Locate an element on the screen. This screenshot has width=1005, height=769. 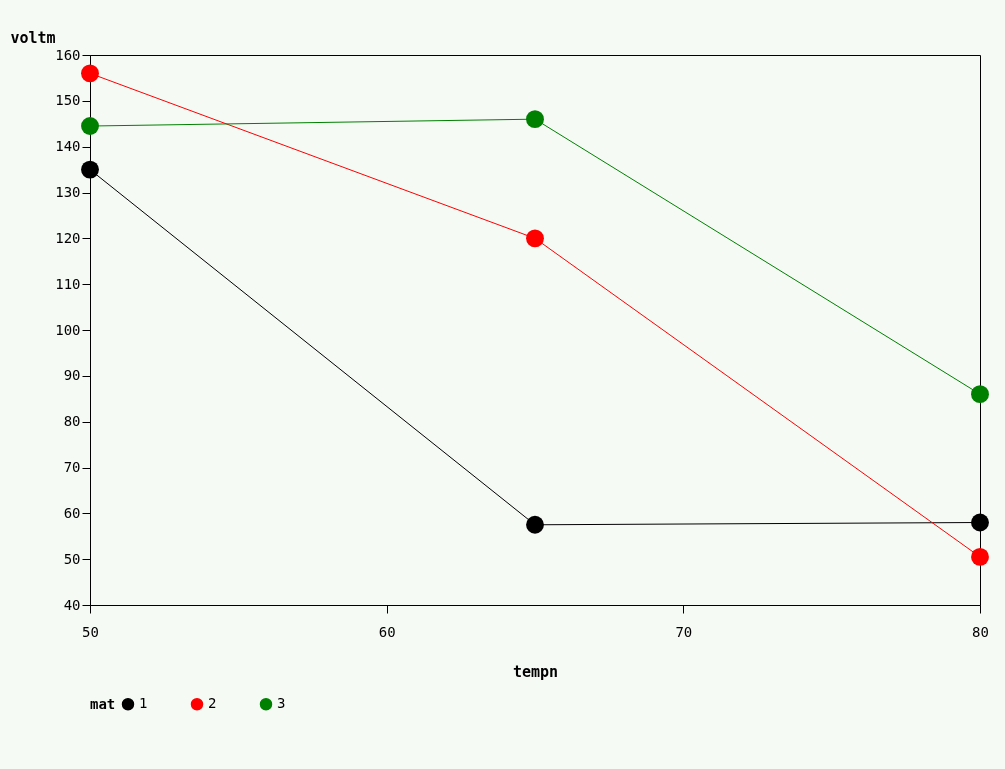
y-tick-label: 40 is located at coordinates (72, 604).